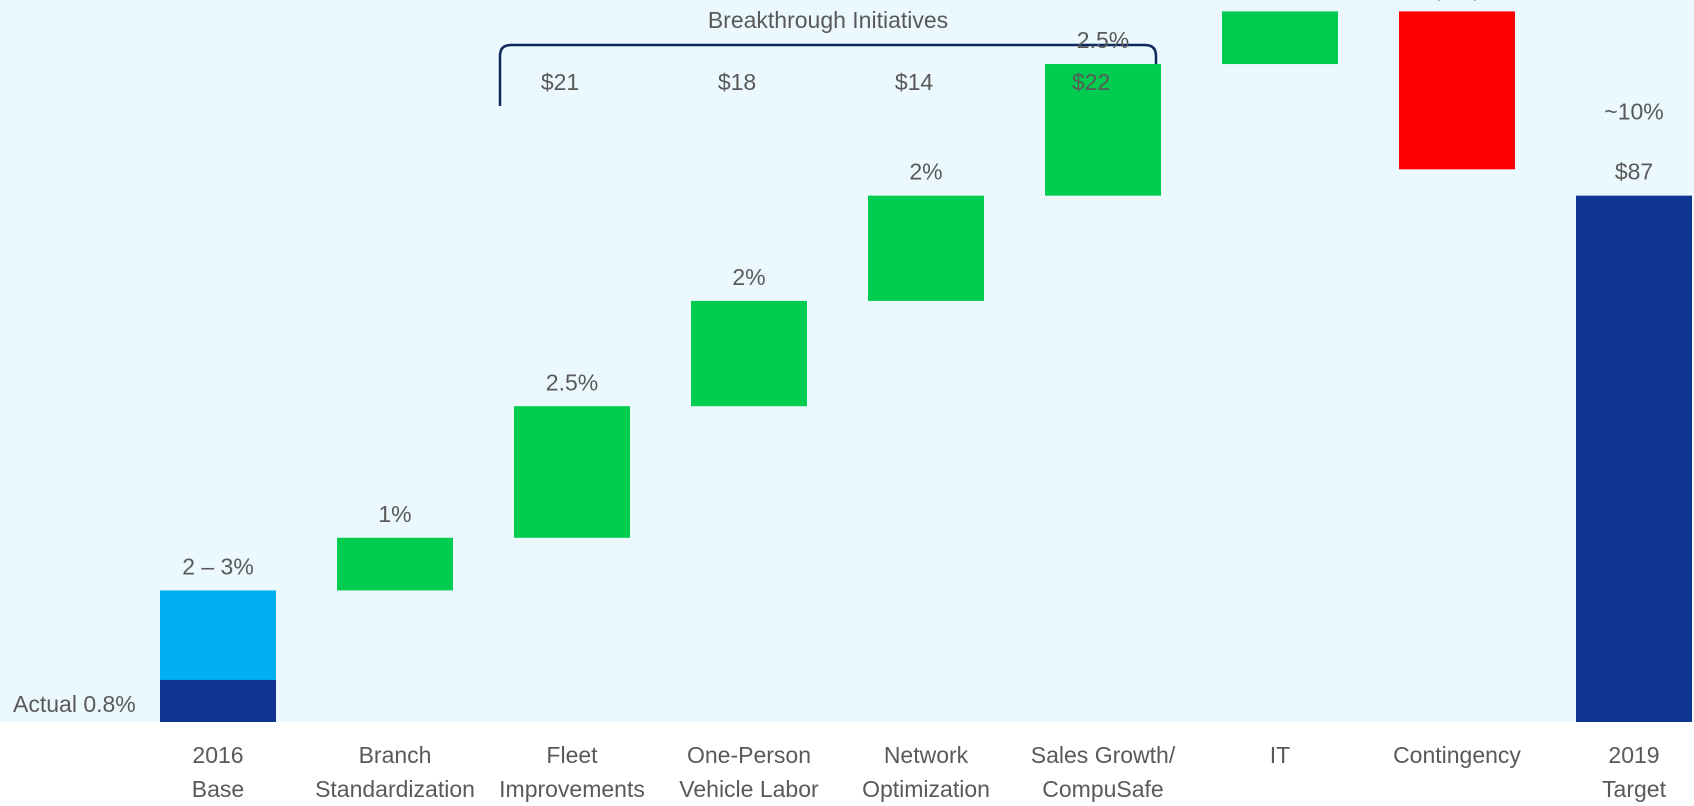 This screenshot has height=806, width=1694. What do you see at coordinates (926, 789) in the screenshot?
I see `x-tick-label: Optimization` at bounding box center [926, 789].